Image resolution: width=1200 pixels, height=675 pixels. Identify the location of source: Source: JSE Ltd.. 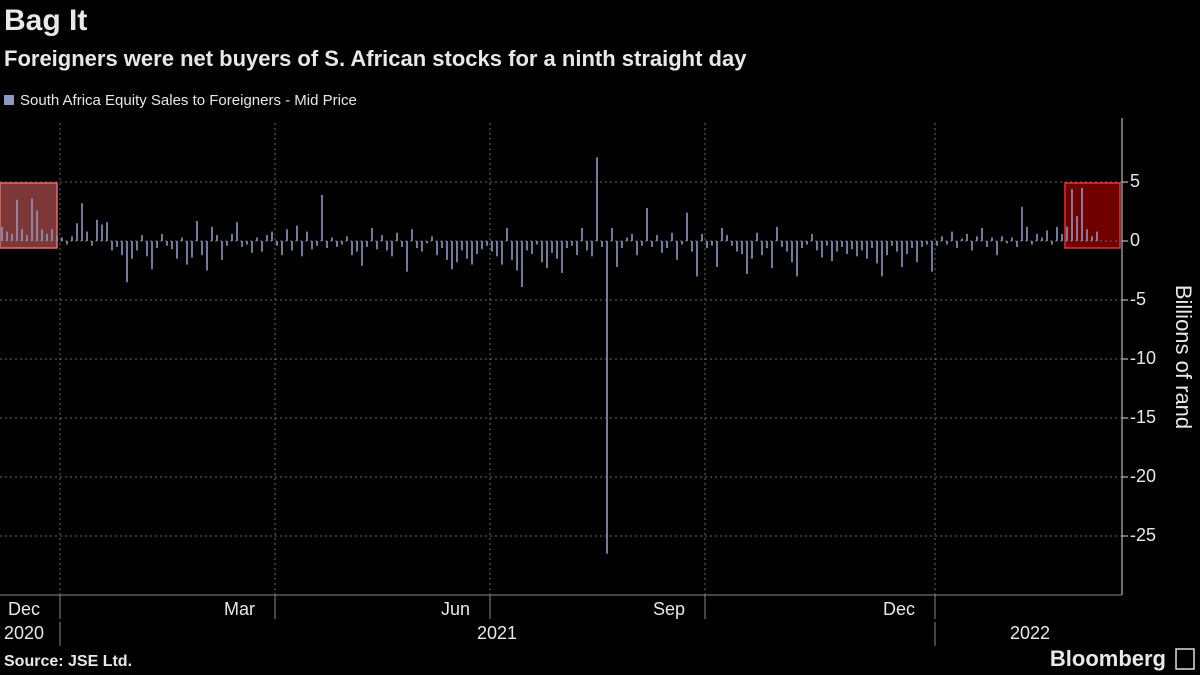
(68, 661).